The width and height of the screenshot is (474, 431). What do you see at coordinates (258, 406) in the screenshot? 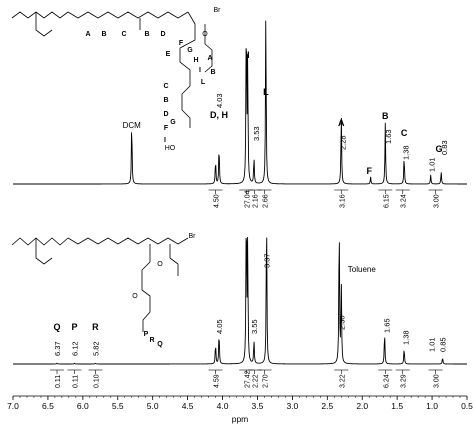
I see `x-tick-label: 3.5` at bounding box center [258, 406].